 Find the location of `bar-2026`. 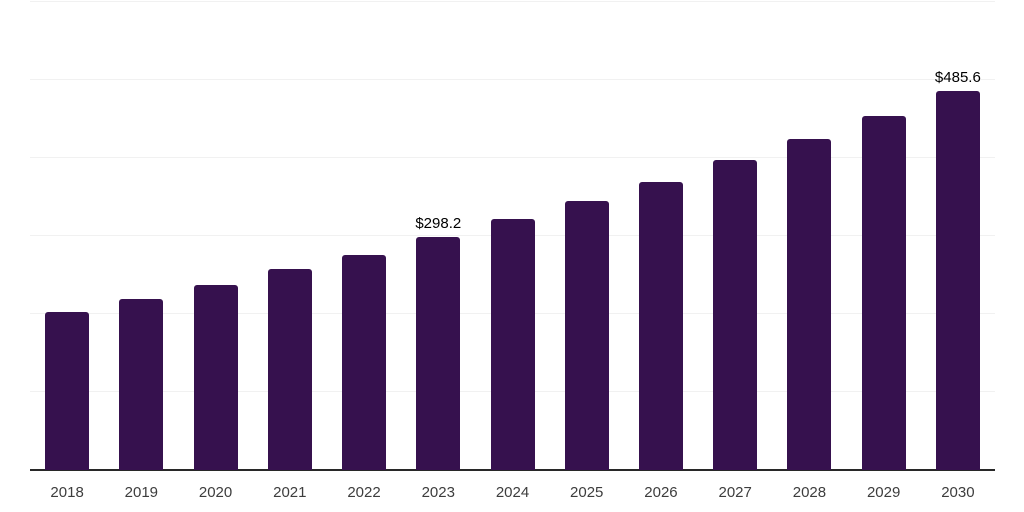

bar-2026 is located at coordinates (660, 325).